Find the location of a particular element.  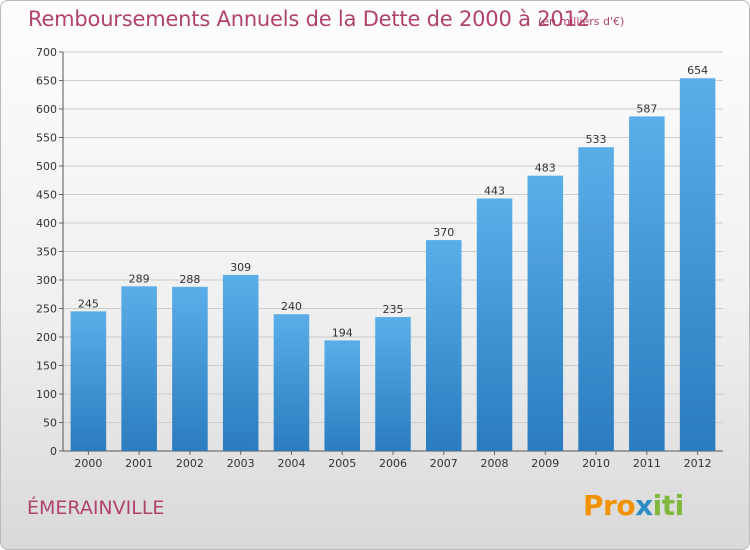

y-tick-label: 150 is located at coordinates (46, 366).